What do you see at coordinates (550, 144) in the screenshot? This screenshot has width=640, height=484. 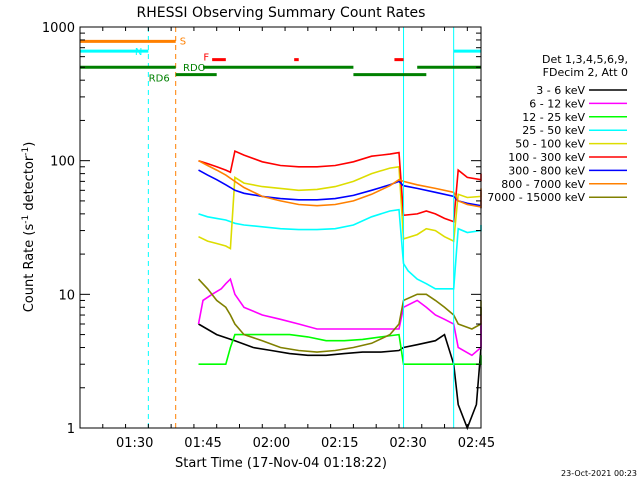 I see `legend-label-4: 50 - 100 keV` at bounding box center [550, 144].